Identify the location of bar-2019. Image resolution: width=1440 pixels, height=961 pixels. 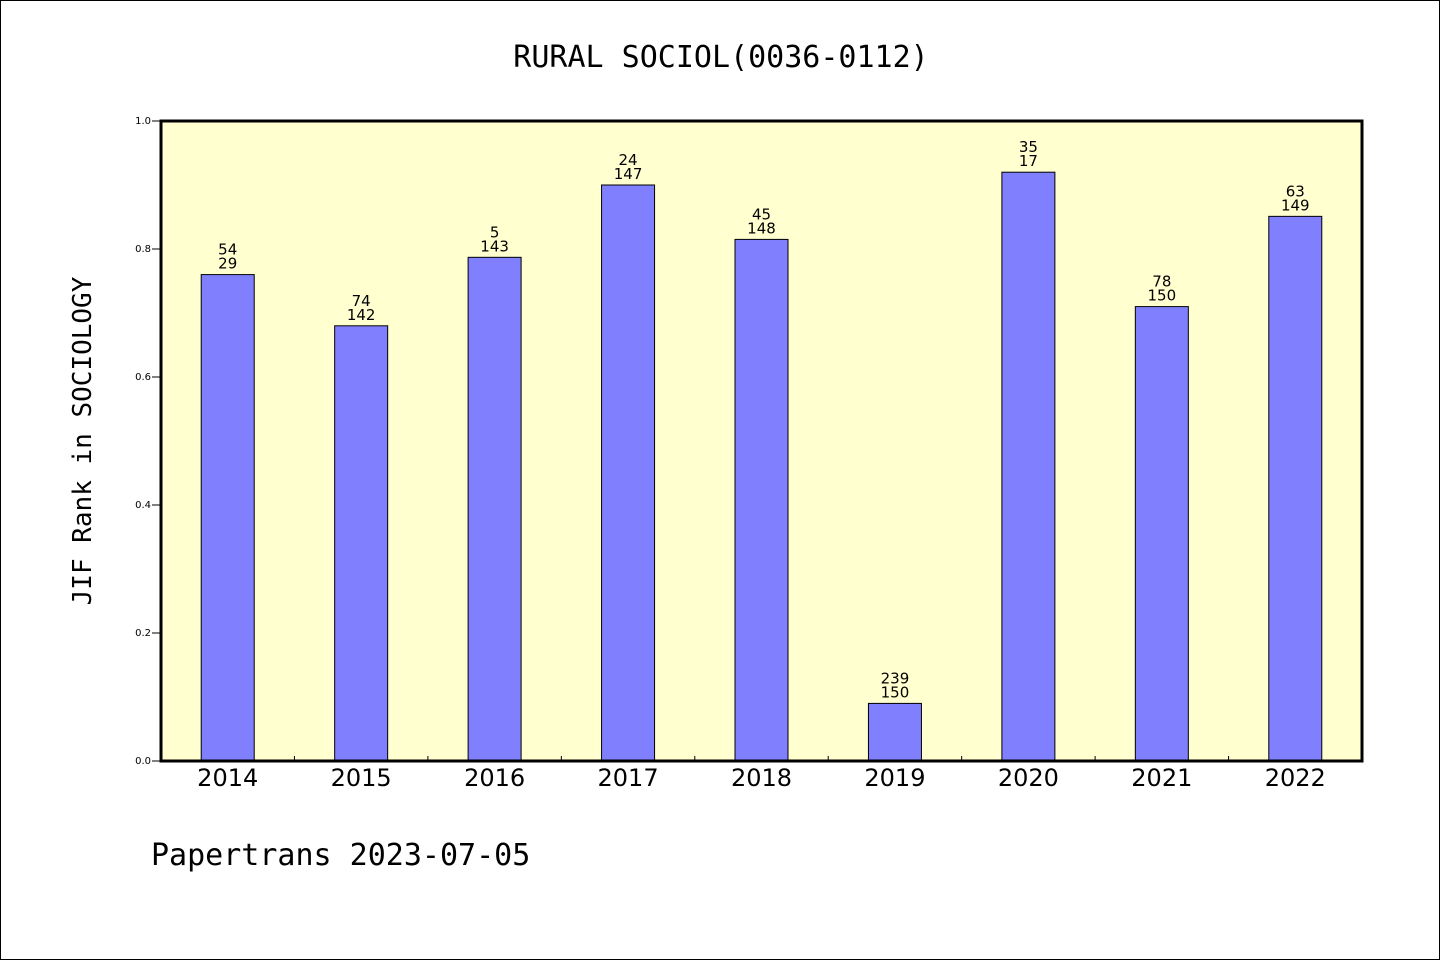
(894, 732).